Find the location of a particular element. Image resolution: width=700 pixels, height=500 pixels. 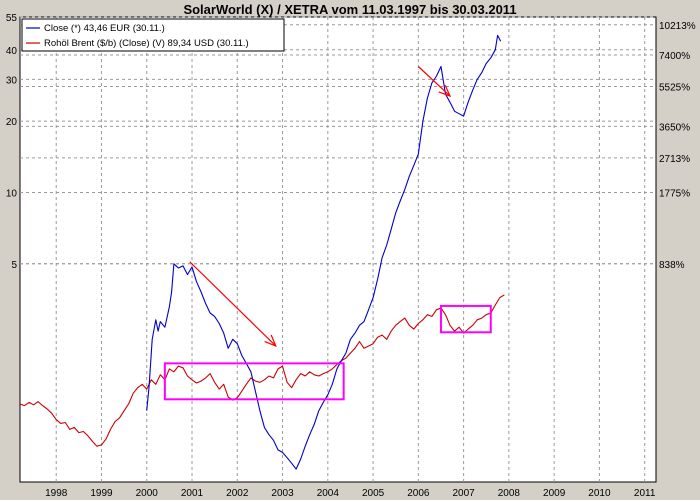

y-tick-label-right: 838% is located at coordinates (672, 265).